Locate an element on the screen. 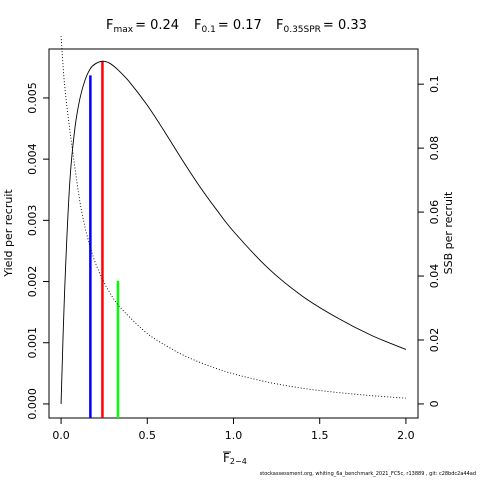 This screenshot has height=480, width=480. y-right-tick-label: 0.04 is located at coordinates (434, 276).